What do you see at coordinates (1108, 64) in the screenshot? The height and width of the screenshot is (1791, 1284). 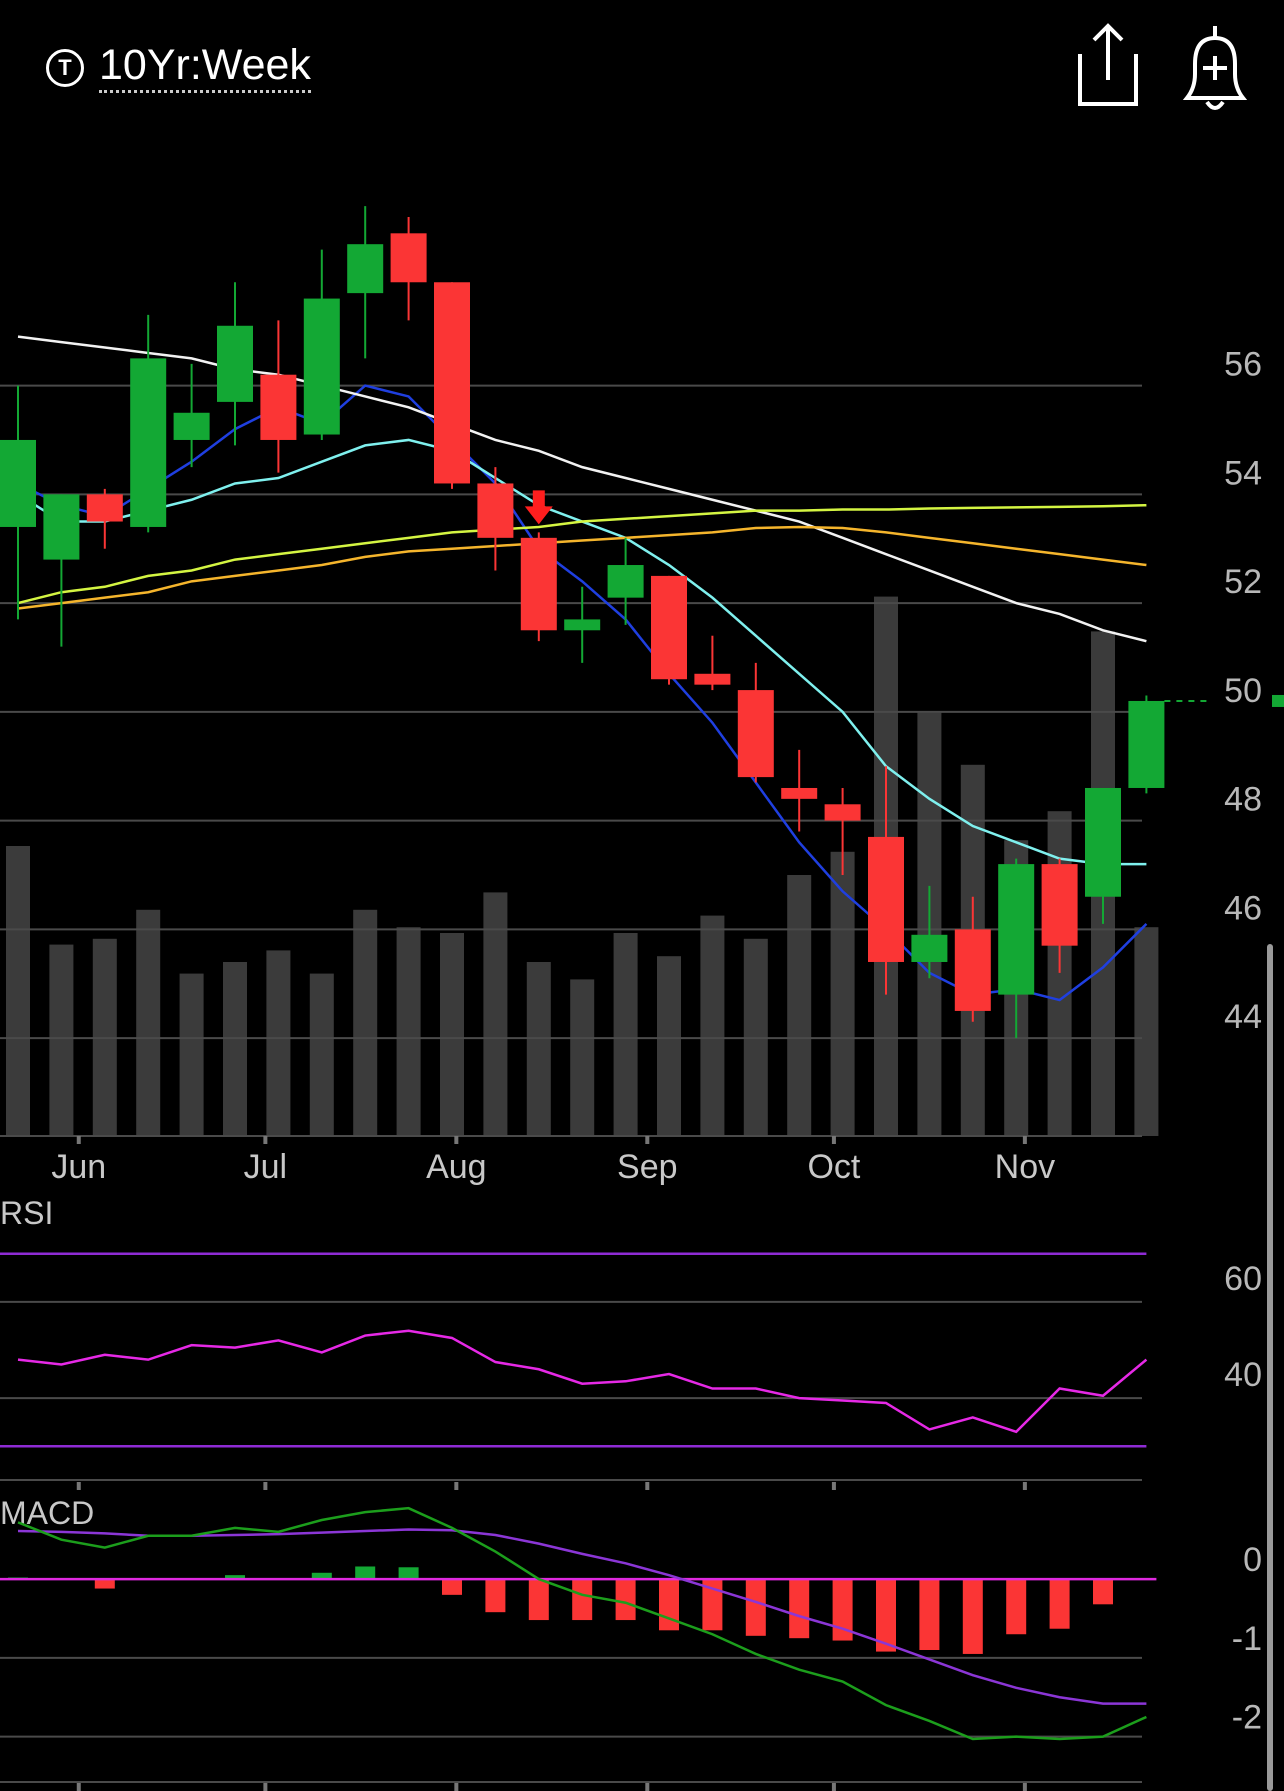 I see `share-icon` at bounding box center [1108, 64].